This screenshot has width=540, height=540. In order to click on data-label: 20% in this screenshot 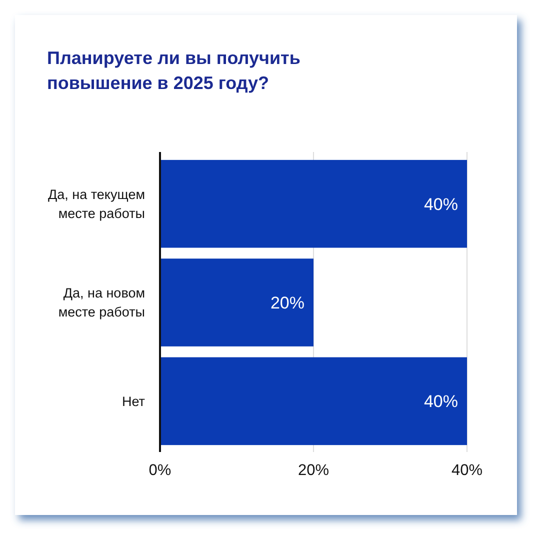, I will do `click(287, 302)`.